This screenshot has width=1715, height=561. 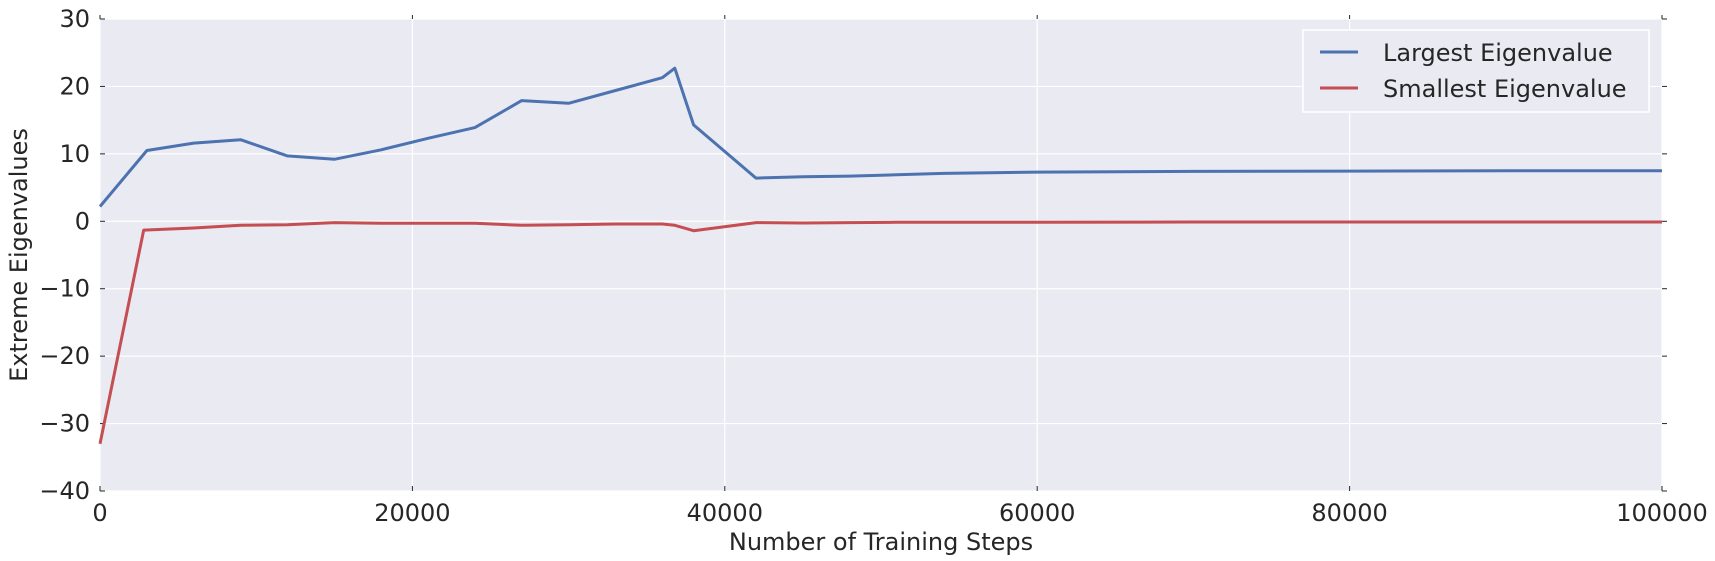 I want to click on y-tick-labels: −40 −30 −20 −10 0 10 20 30, so click(x=64, y=255).